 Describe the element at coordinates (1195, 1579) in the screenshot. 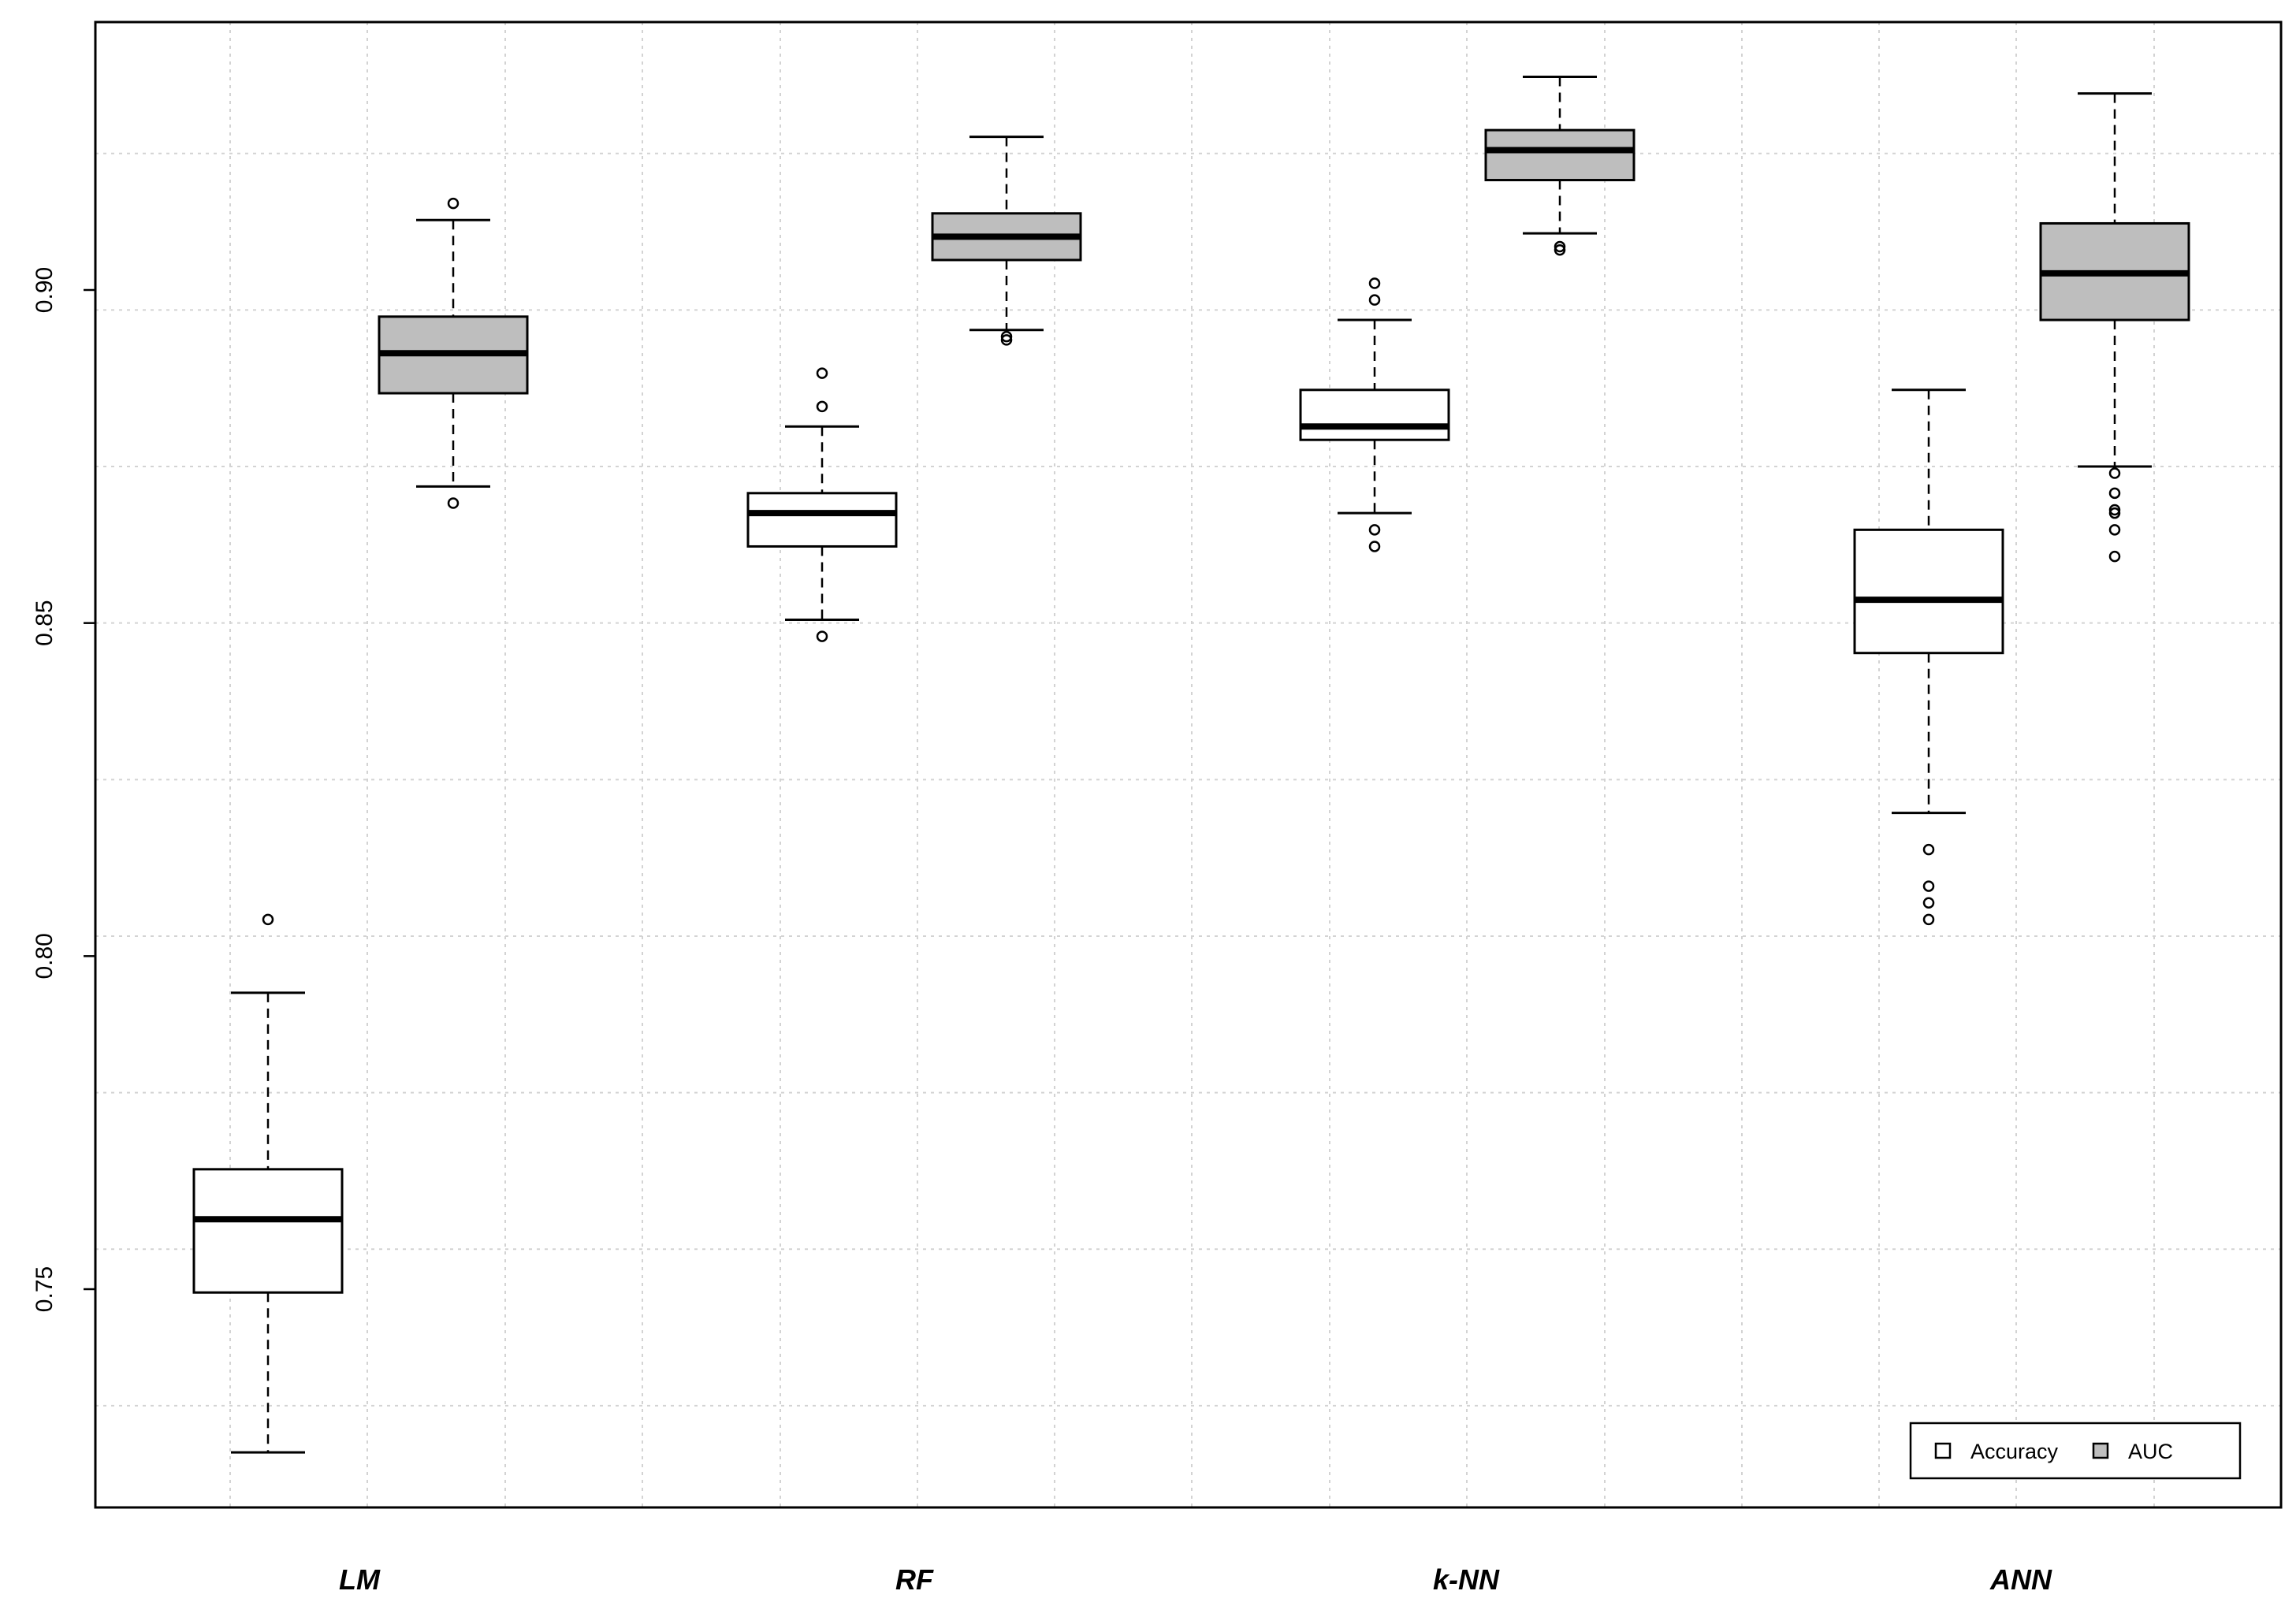

I see `x-axis-labels: LM RF k-NN ANN` at that location.